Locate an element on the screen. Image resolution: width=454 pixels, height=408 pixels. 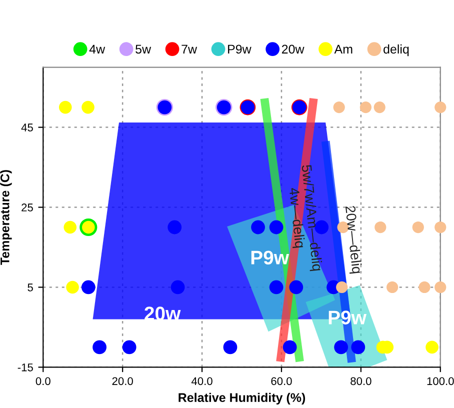
y-axis-title: Temperature (C) is located at coordinates (6, 217).